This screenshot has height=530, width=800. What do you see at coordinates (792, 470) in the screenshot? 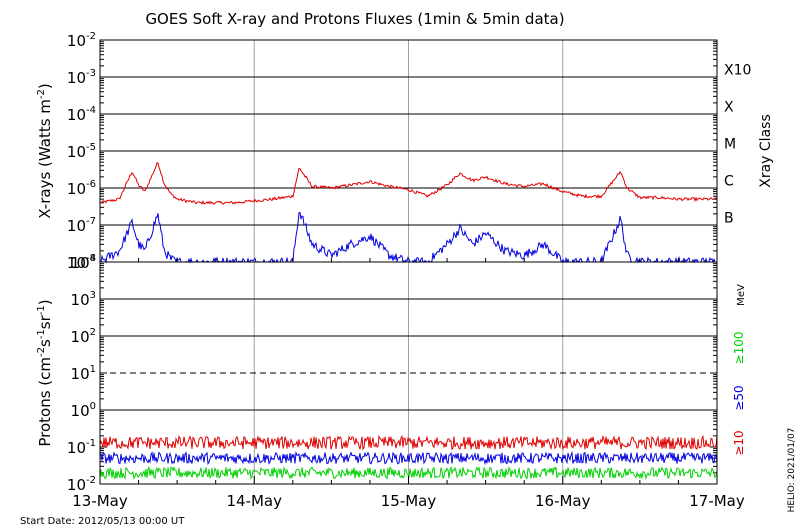
I see `helio-stamp: HELIO: 2021/01/07` at bounding box center [792, 470].